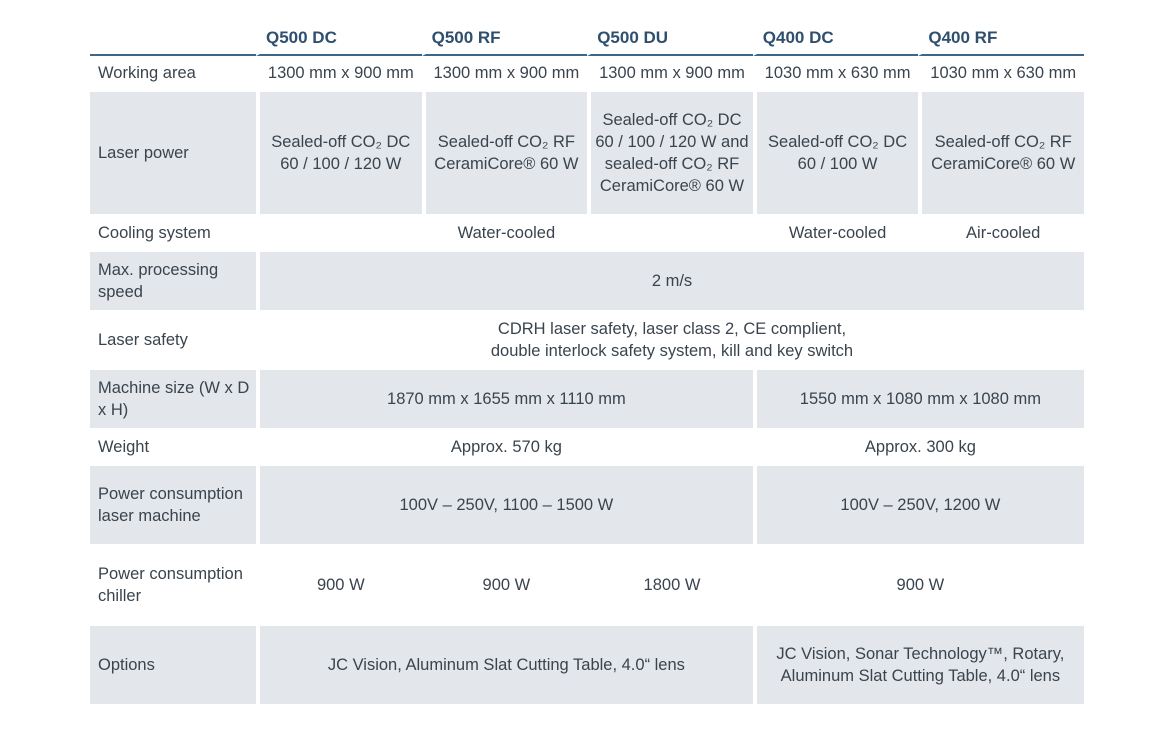  What do you see at coordinates (670, 38) in the screenshot?
I see `header-model: Q500 DU` at bounding box center [670, 38].